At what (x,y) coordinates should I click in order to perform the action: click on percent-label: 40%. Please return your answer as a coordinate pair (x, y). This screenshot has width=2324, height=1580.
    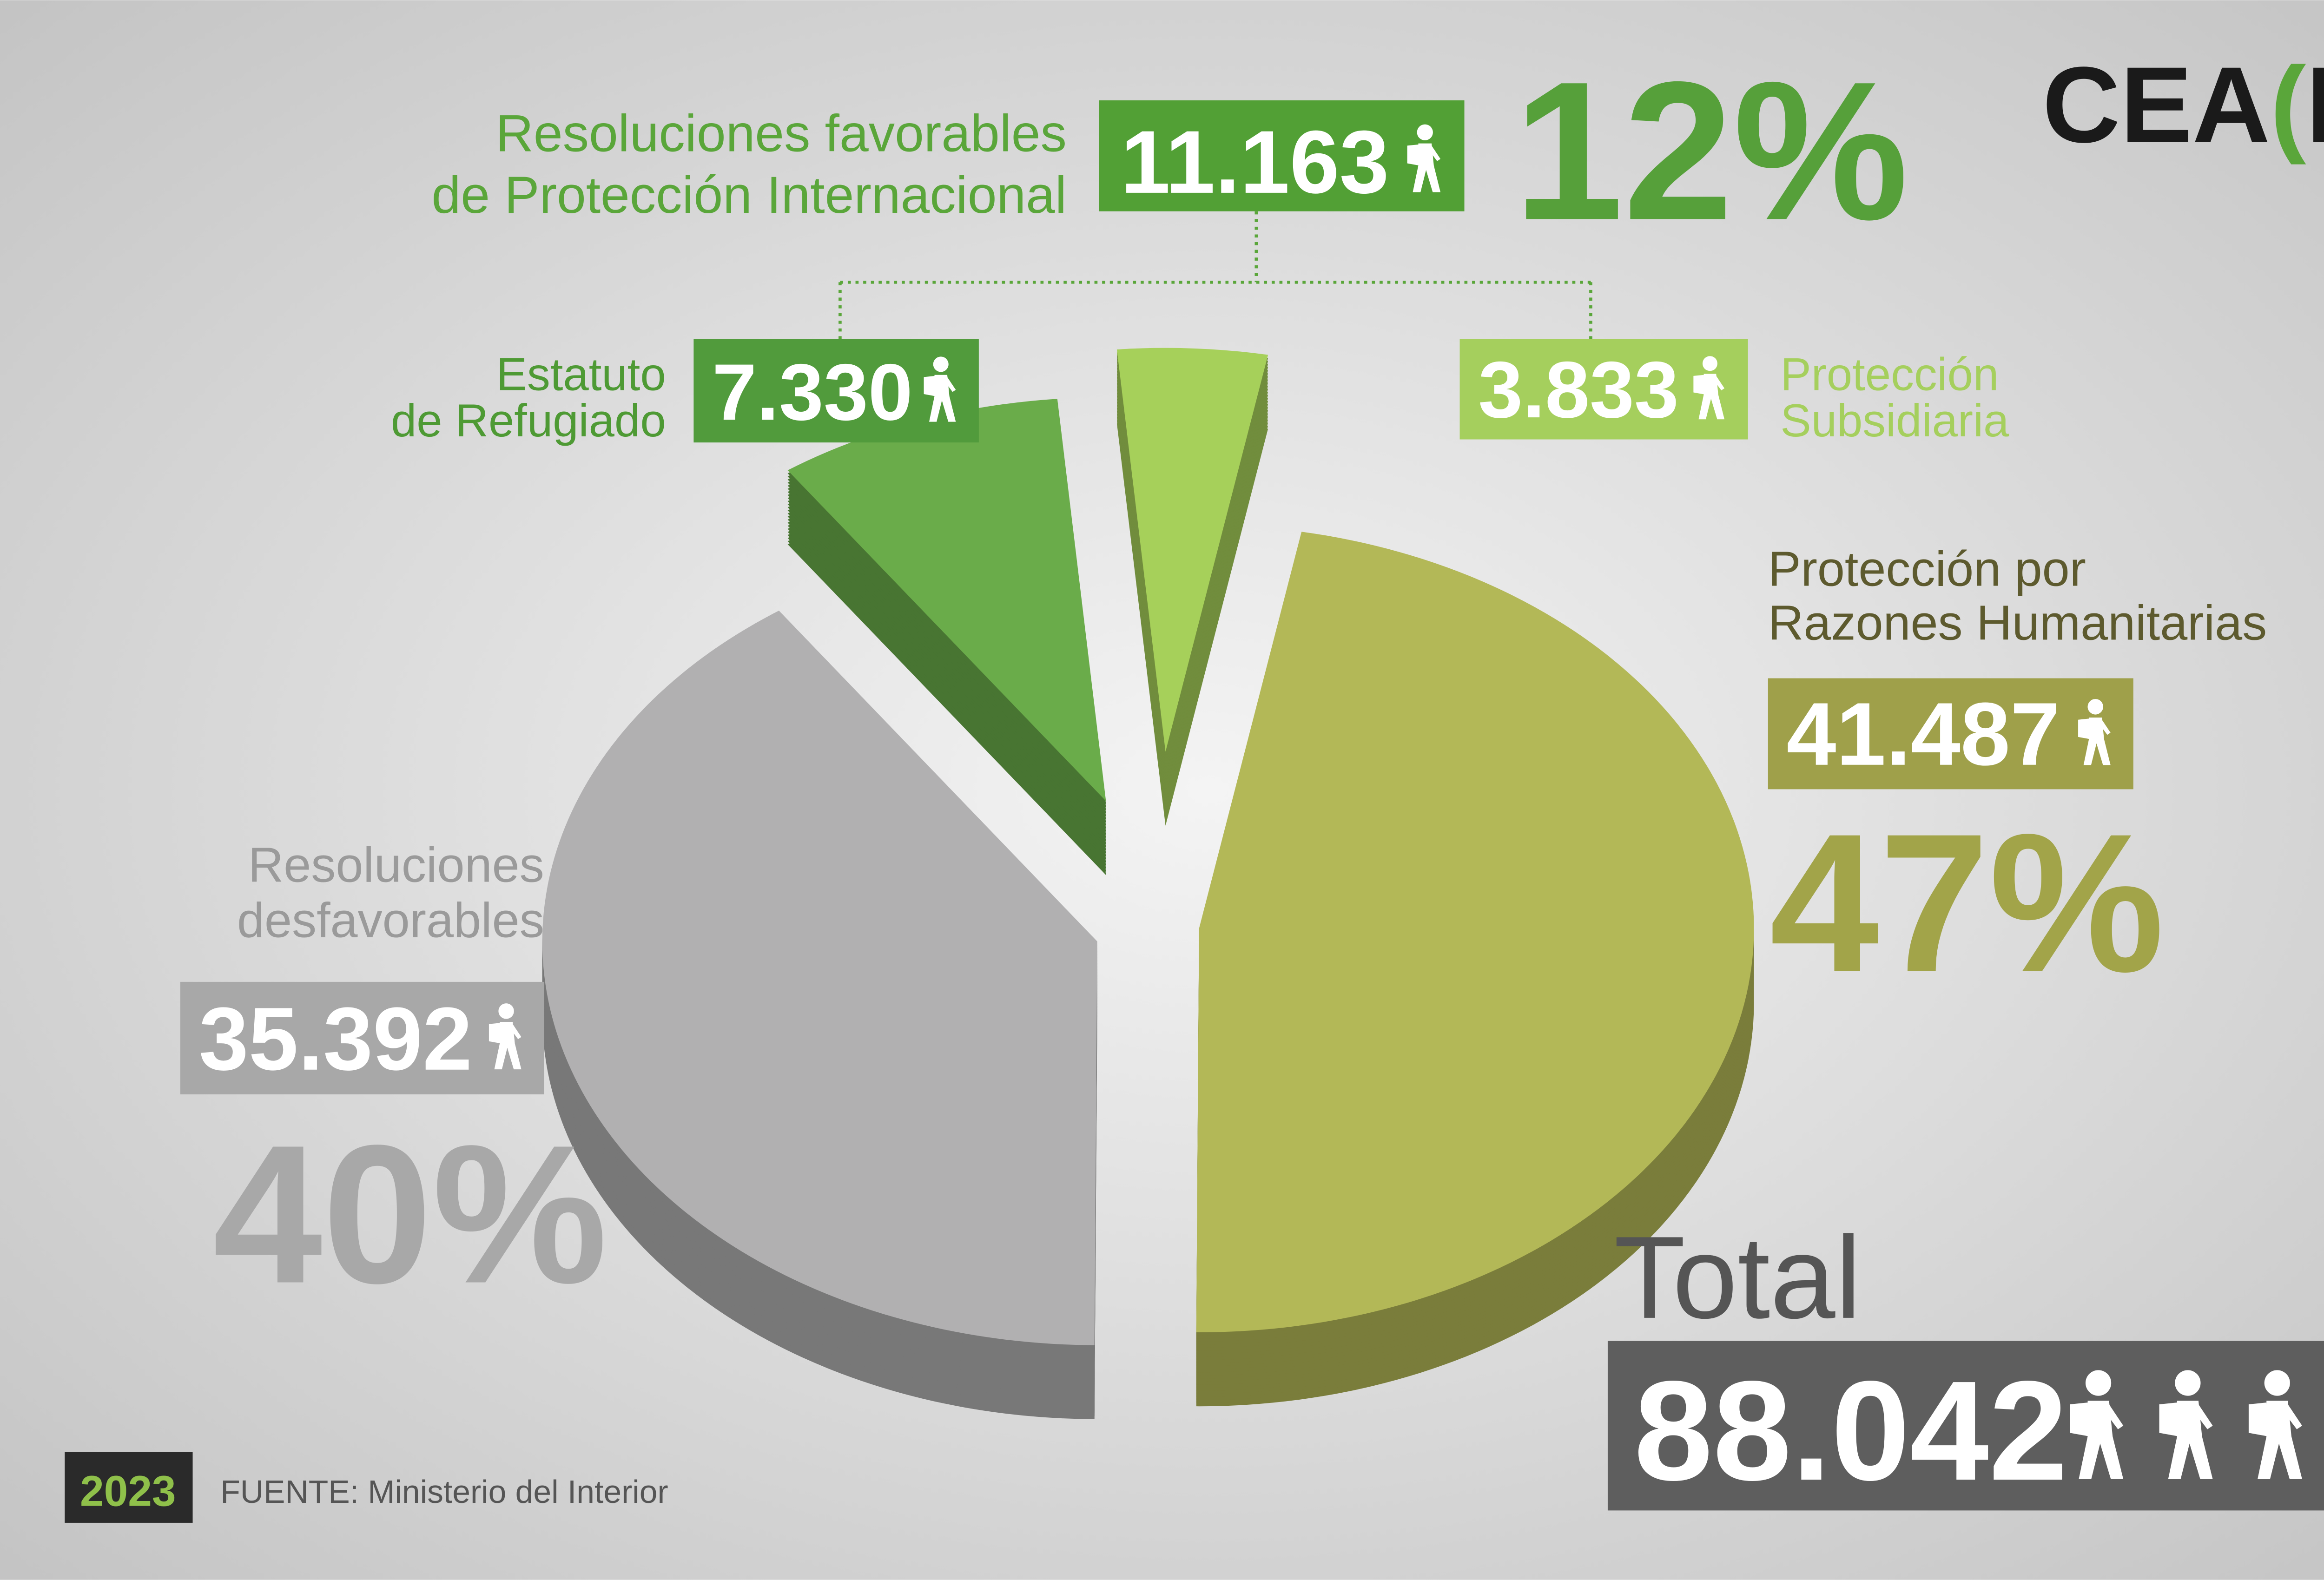
    Looking at the image, I should click on (410, 1214).